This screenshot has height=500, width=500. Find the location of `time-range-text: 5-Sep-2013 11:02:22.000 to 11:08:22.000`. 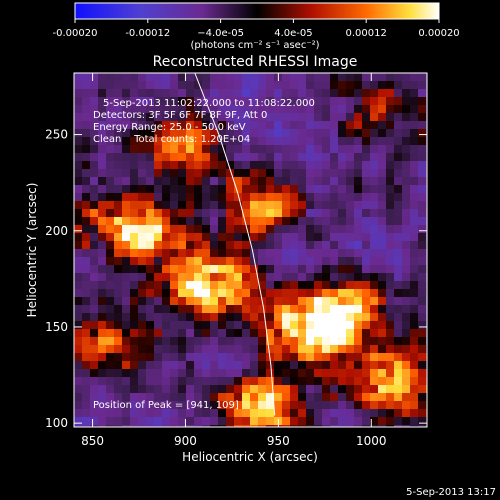

time-range-text: 5-Sep-2013 11:02:22.000 to 11:08:22.000 is located at coordinates (209, 103).